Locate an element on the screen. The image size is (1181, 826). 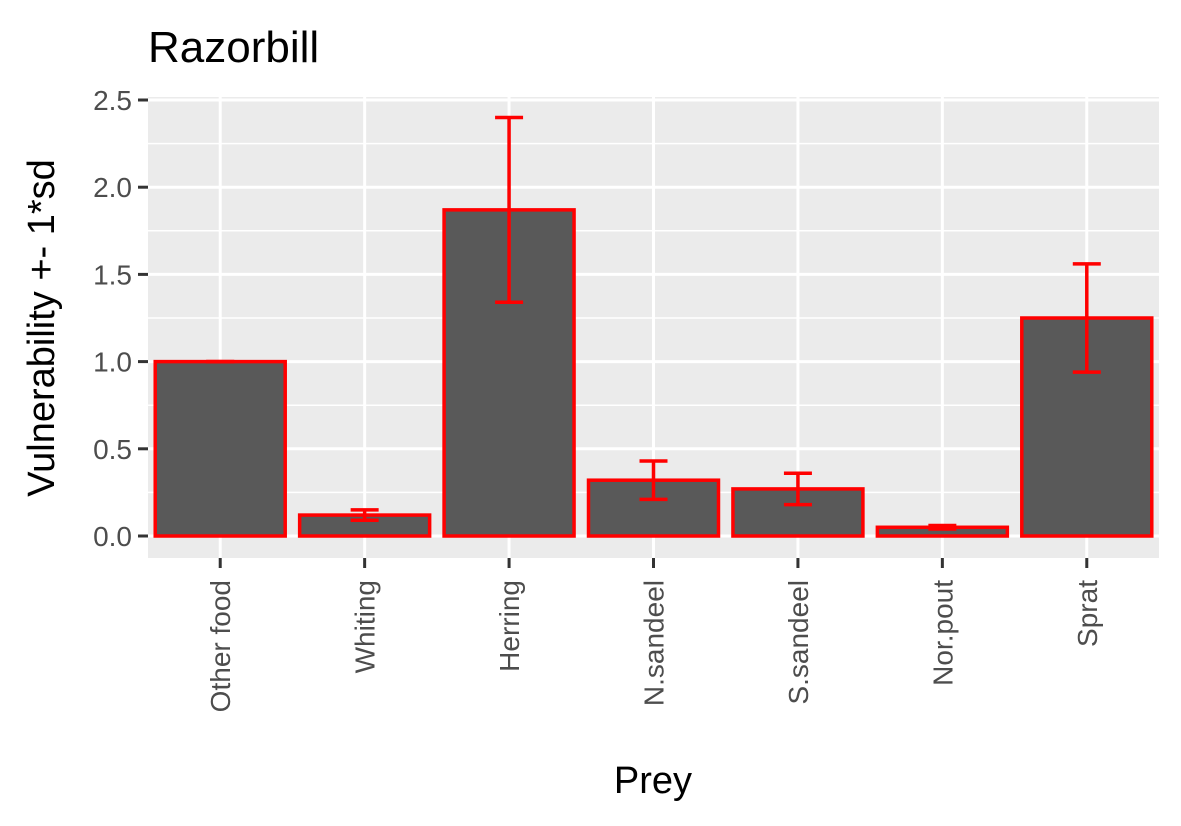
y-tick-label: 0.0 is located at coordinates (112, 536).